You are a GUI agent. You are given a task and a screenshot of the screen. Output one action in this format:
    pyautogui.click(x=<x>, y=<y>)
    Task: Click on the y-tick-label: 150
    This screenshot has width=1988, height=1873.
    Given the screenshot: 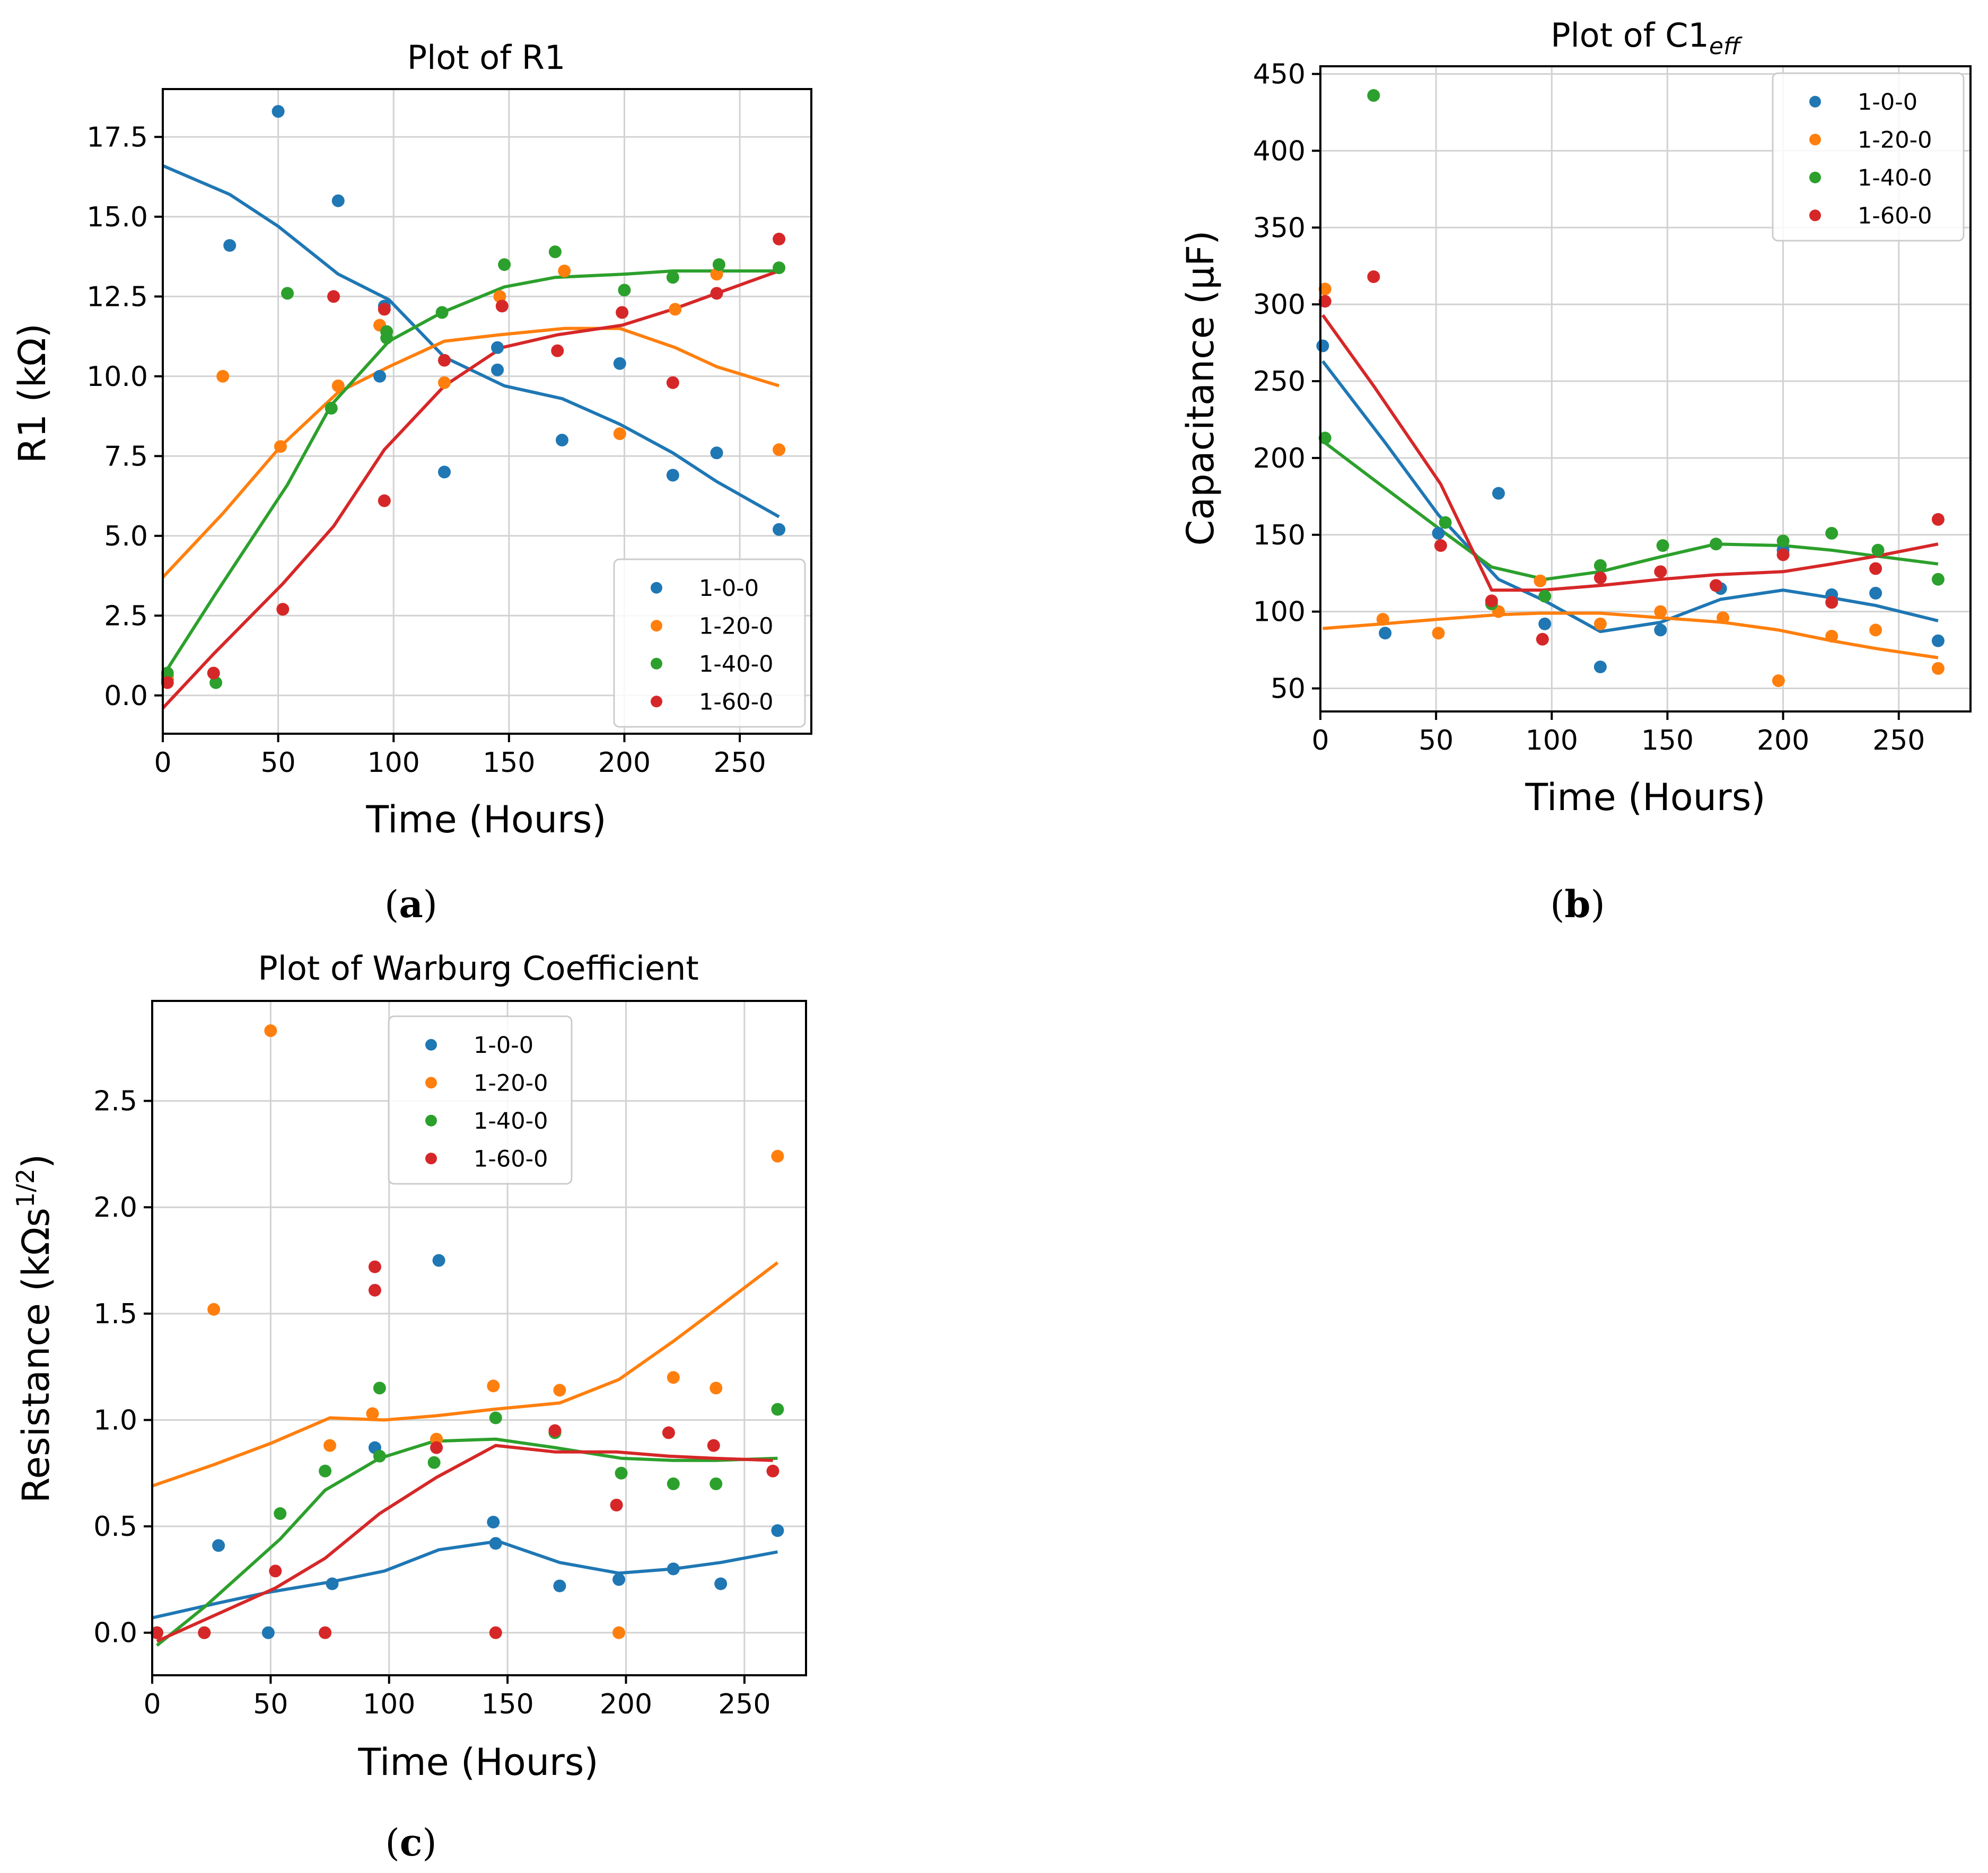 What is the action you would take?
    pyautogui.click(x=1279, y=535)
    